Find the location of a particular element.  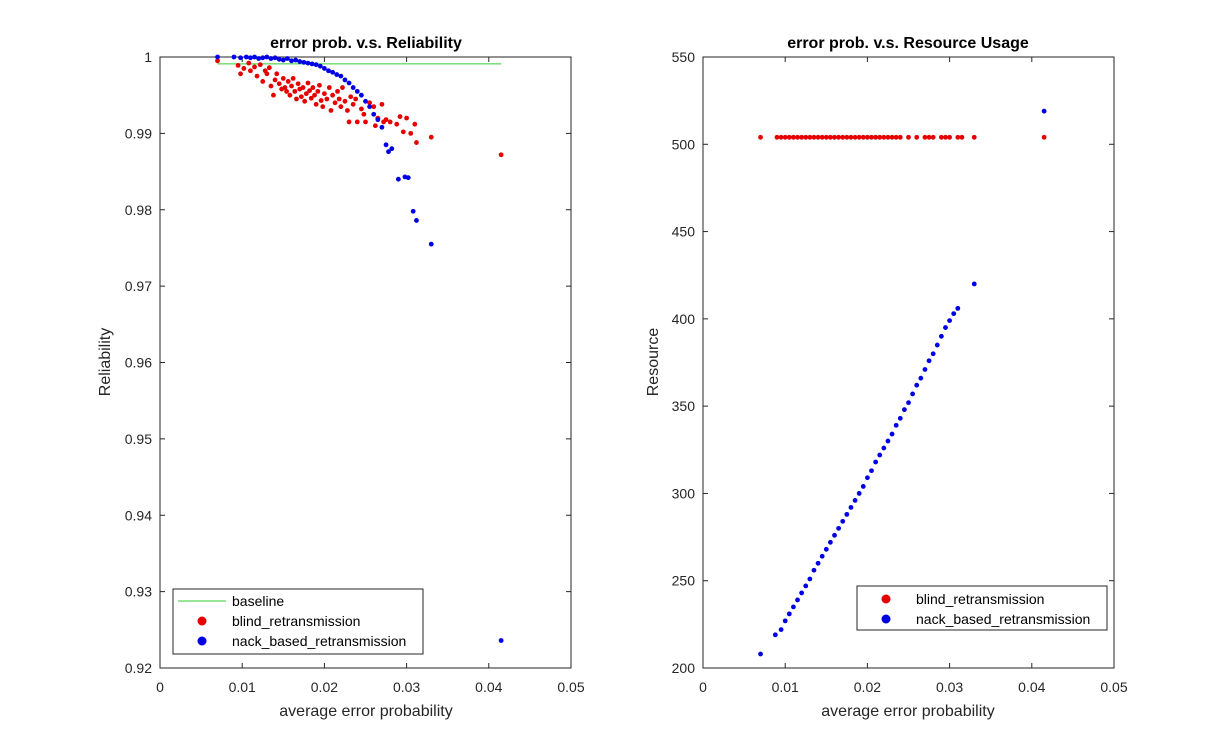

legend-blind-marker is located at coordinates (886, 599).